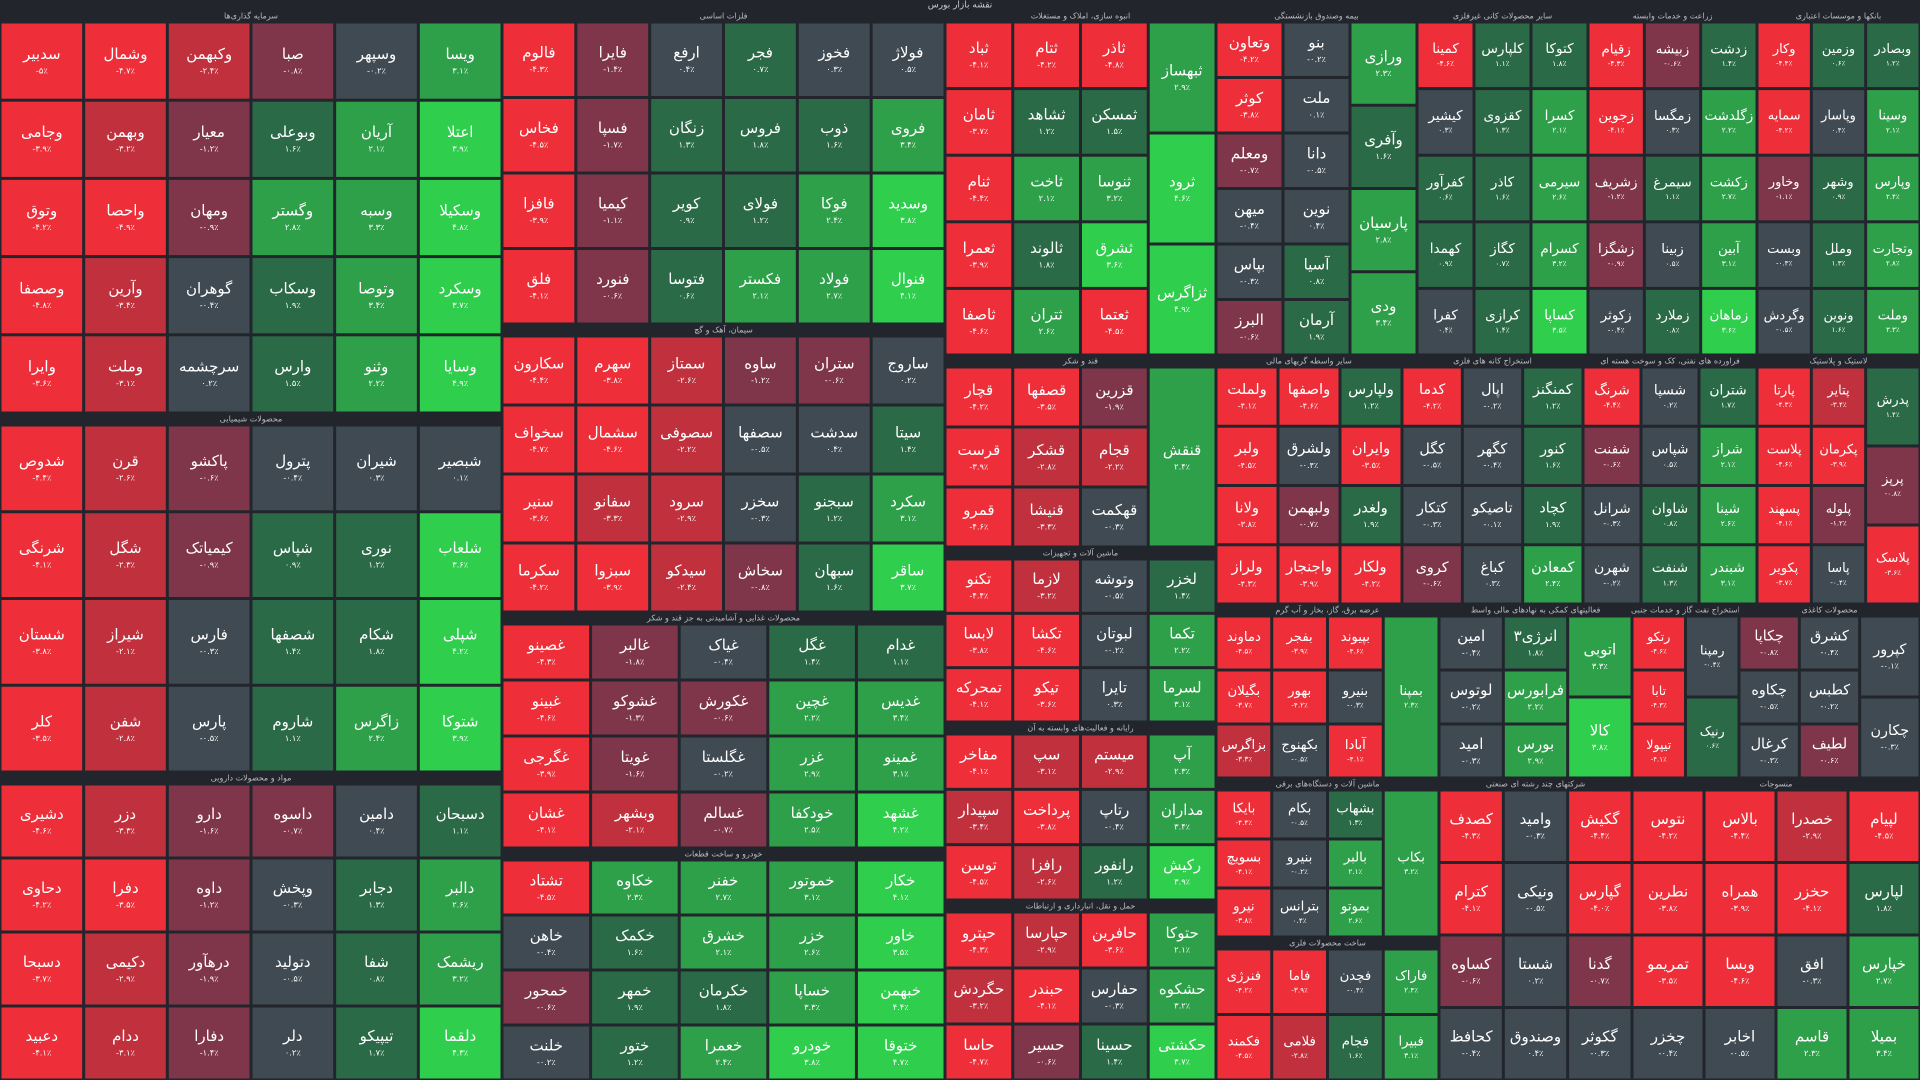  Describe the element at coordinates (979, 865) in the screenshot. I see `stock-symbol: توسن` at that location.